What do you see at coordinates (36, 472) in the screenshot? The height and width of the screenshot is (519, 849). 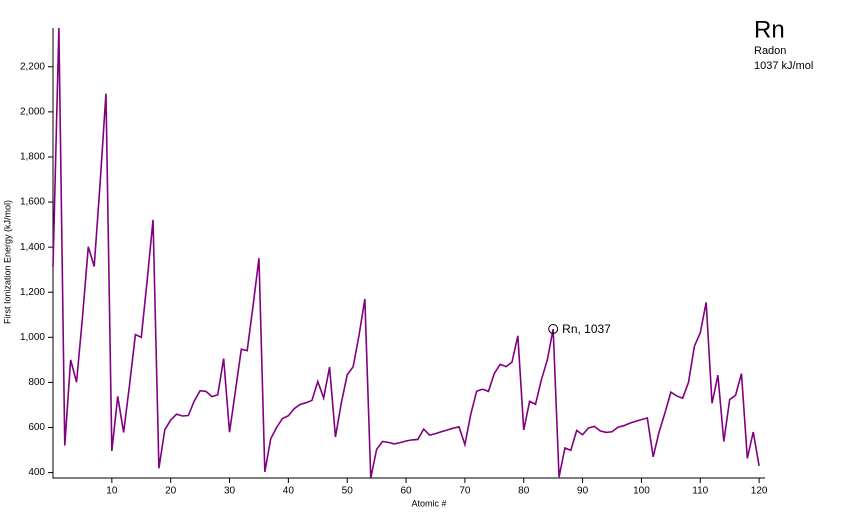 I see `y-tick-label: 400` at bounding box center [36, 472].